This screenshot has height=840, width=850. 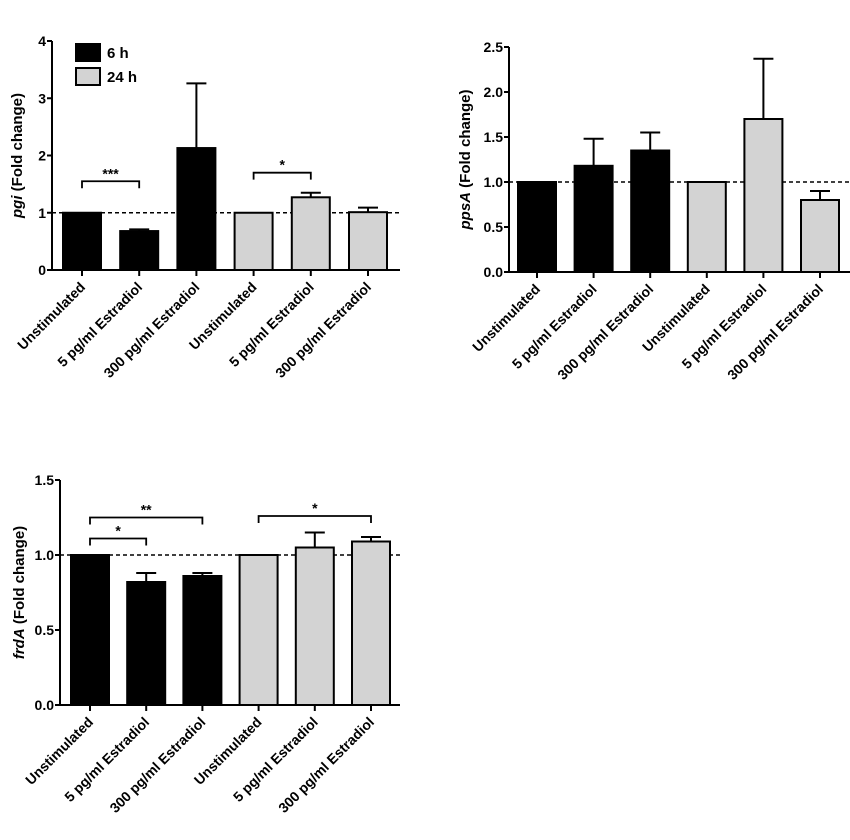 I want to click on y-tick-label: 2.0, so click(x=494, y=92).